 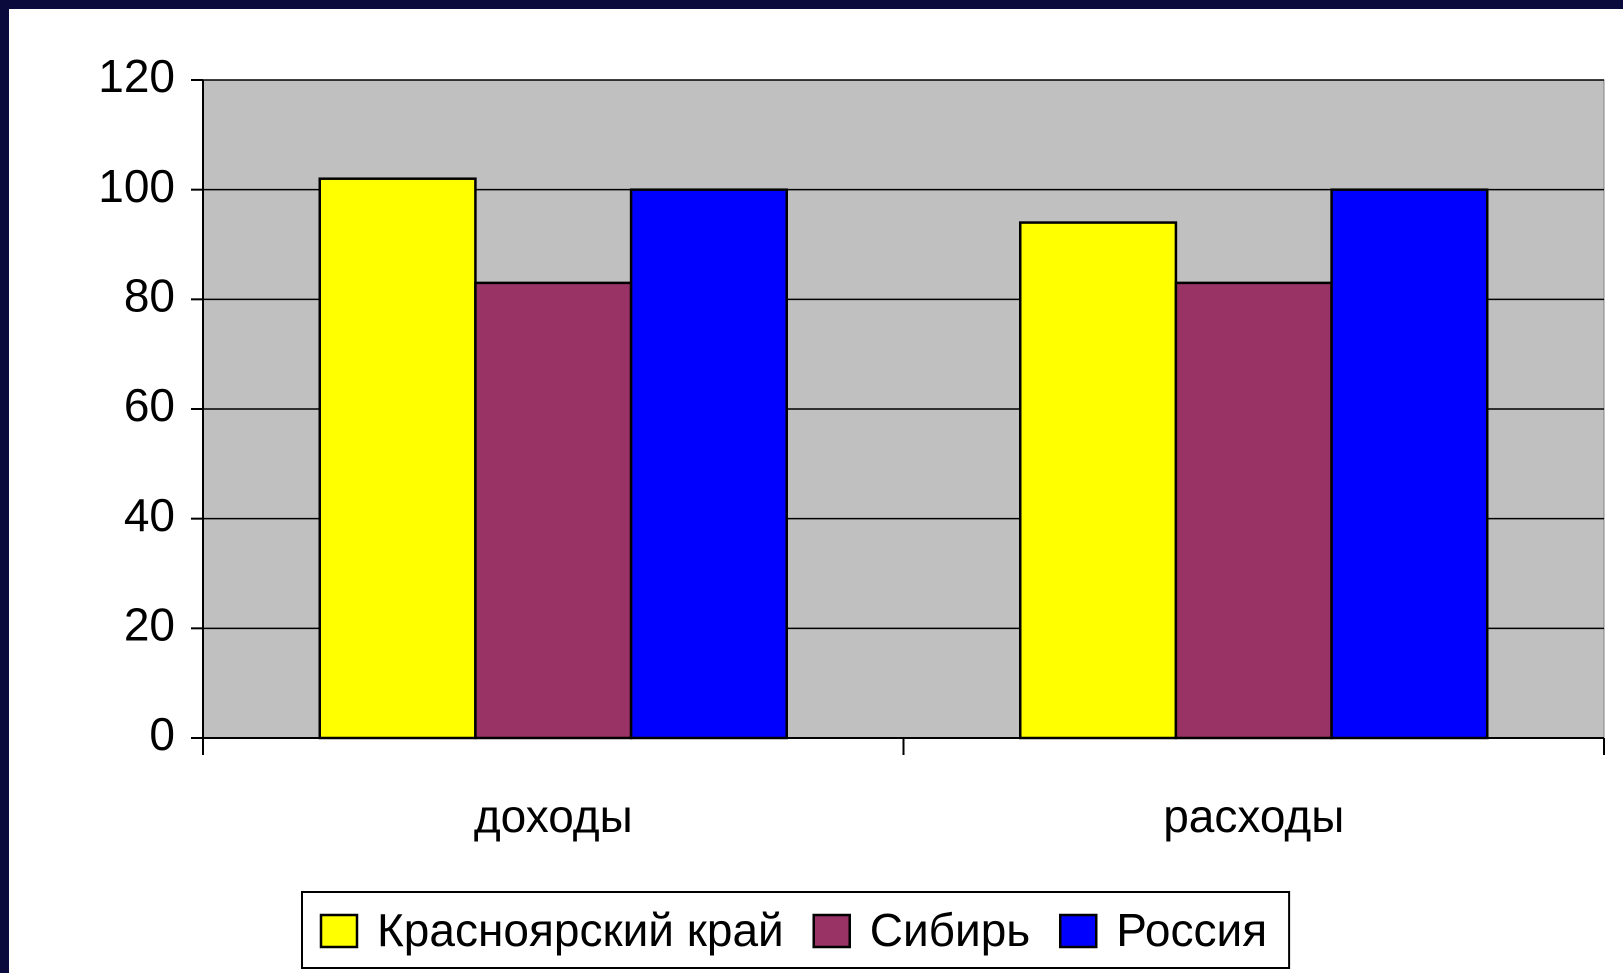 What do you see at coordinates (149, 624) in the screenshot?
I see `y-tick-label: 20` at bounding box center [149, 624].